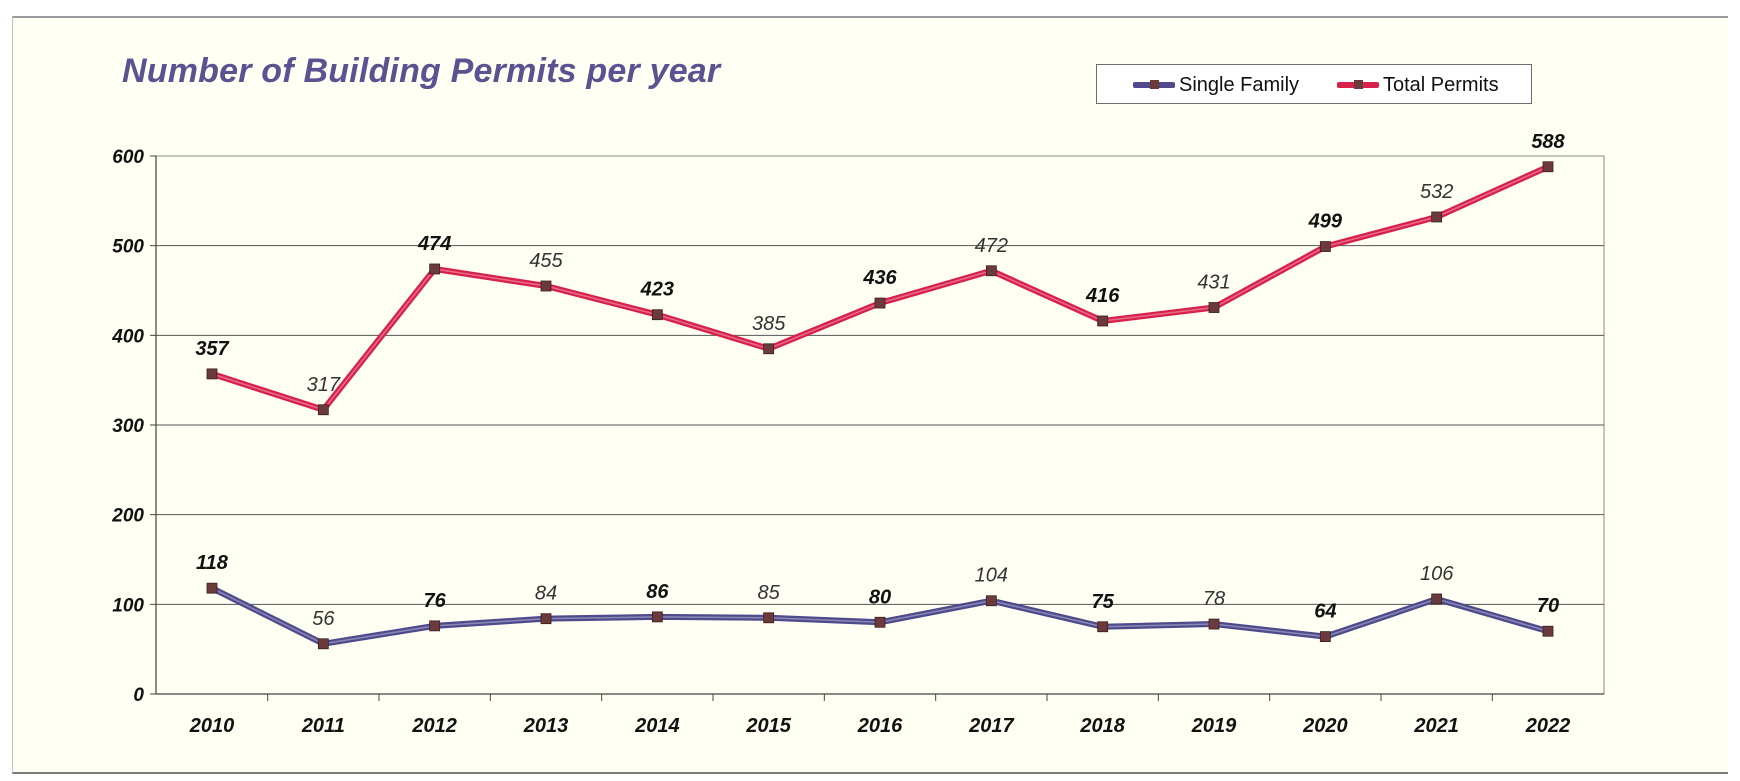  I want to click on legend-entry-total-permits: Total Permits, so click(1418, 85).